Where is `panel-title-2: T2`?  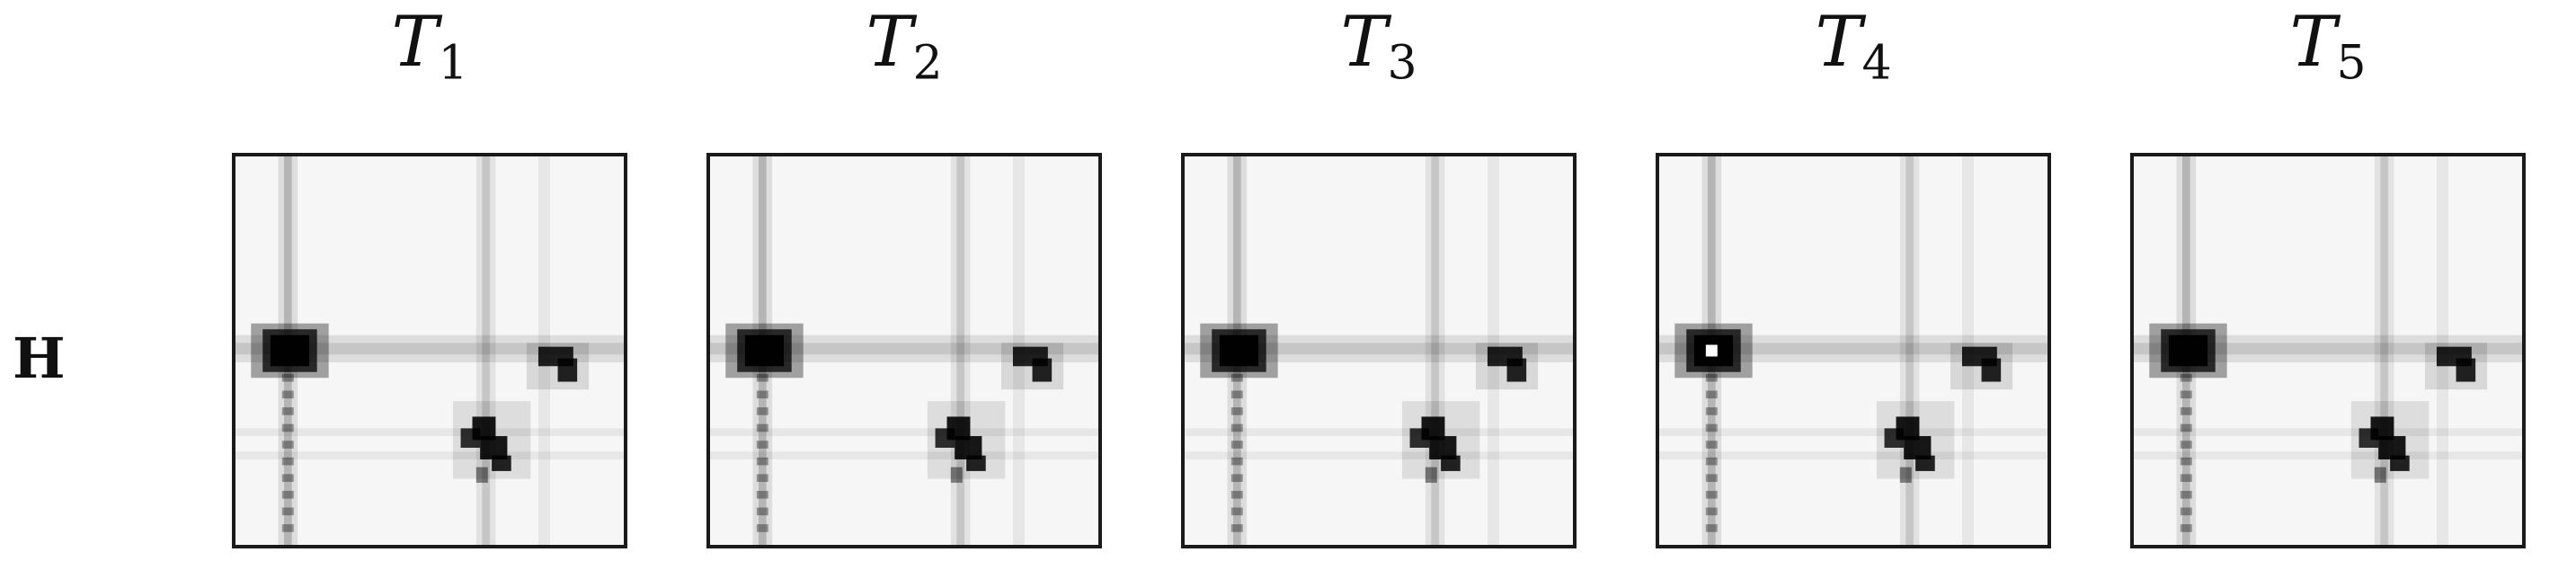 panel-title-2: T2 is located at coordinates (904, 46).